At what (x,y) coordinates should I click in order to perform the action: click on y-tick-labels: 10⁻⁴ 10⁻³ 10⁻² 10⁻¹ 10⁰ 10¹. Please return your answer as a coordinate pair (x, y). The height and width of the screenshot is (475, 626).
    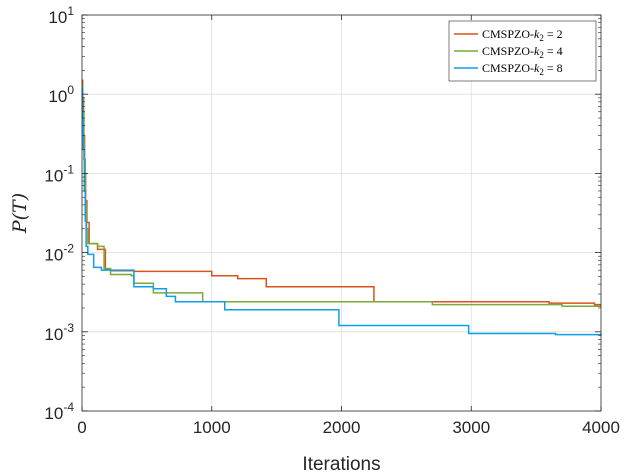
    Looking at the image, I should click on (59, 213).